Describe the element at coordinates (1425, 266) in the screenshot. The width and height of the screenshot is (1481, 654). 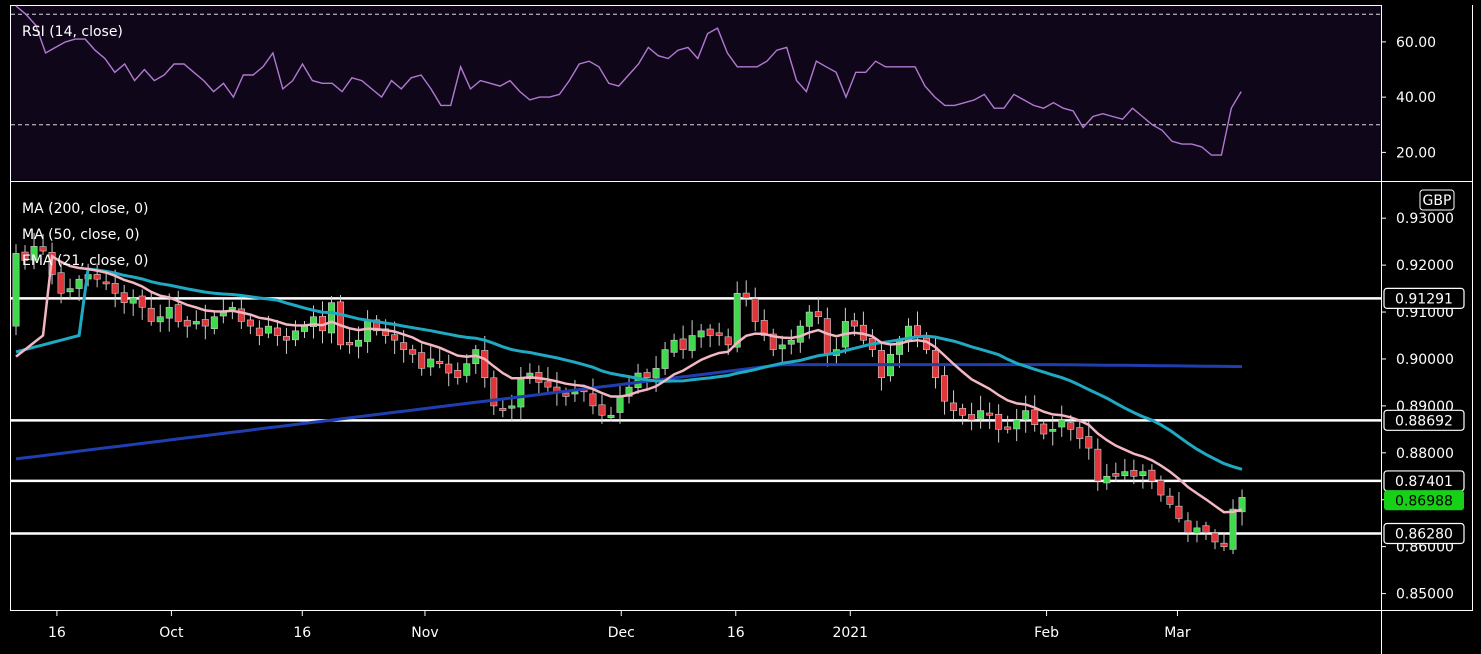
I see `price-tick-label: 0.92000` at that location.